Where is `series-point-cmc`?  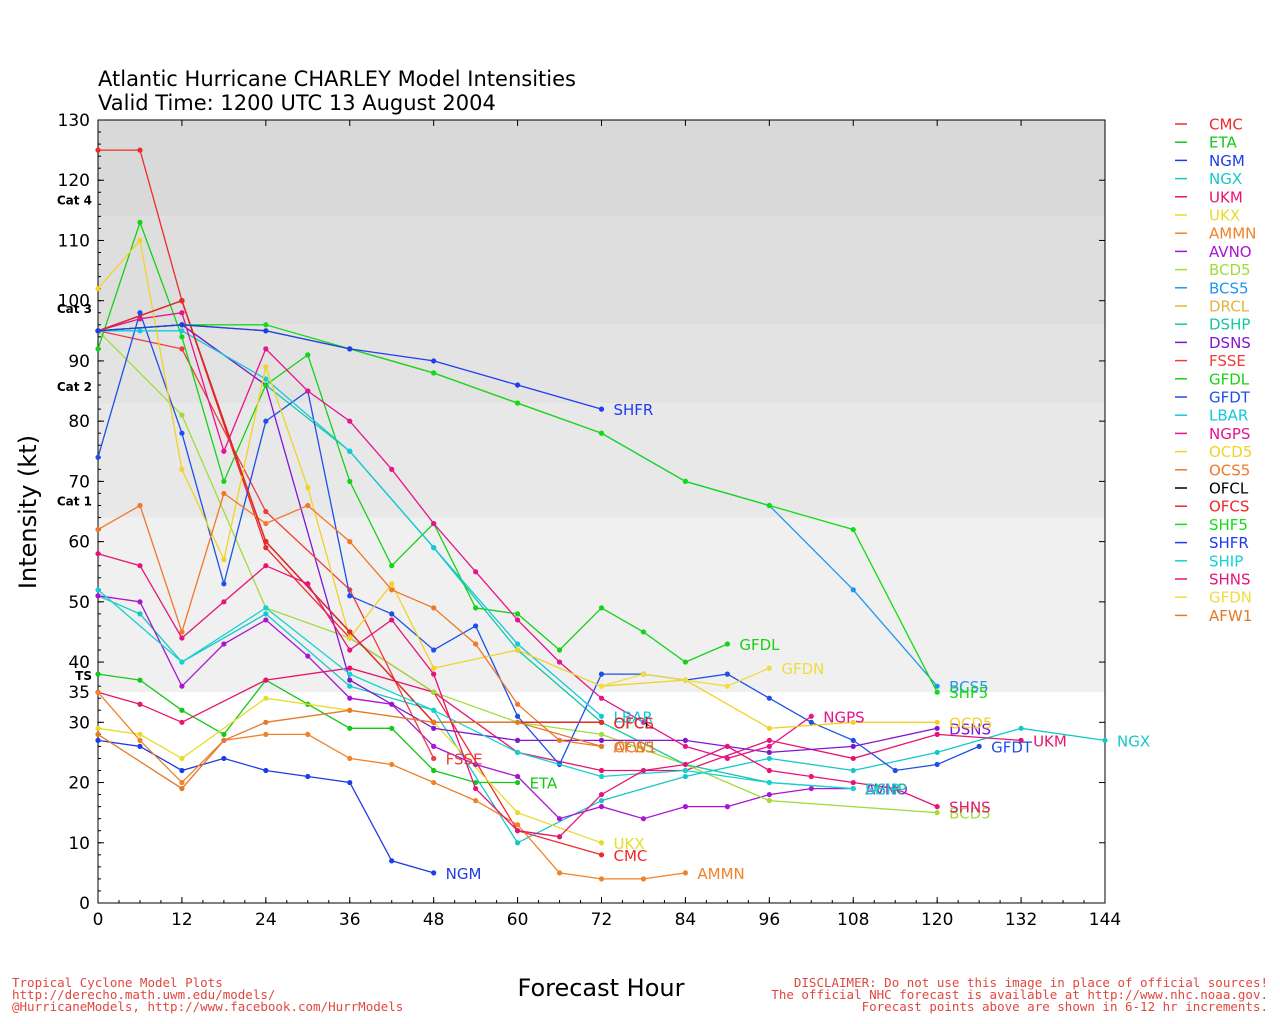
series-point-cmc is located at coordinates (601, 855).